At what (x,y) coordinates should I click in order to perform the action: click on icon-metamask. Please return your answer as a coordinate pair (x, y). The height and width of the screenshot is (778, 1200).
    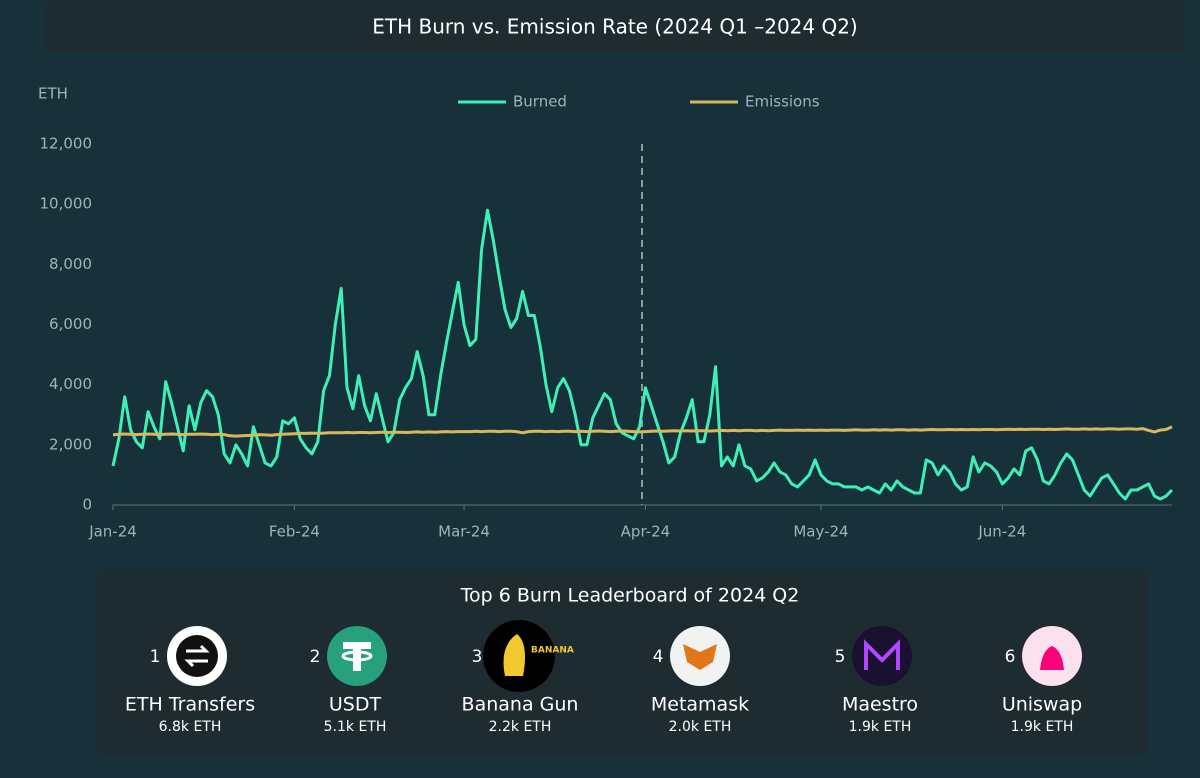
    Looking at the image, I should click on (700, 656).